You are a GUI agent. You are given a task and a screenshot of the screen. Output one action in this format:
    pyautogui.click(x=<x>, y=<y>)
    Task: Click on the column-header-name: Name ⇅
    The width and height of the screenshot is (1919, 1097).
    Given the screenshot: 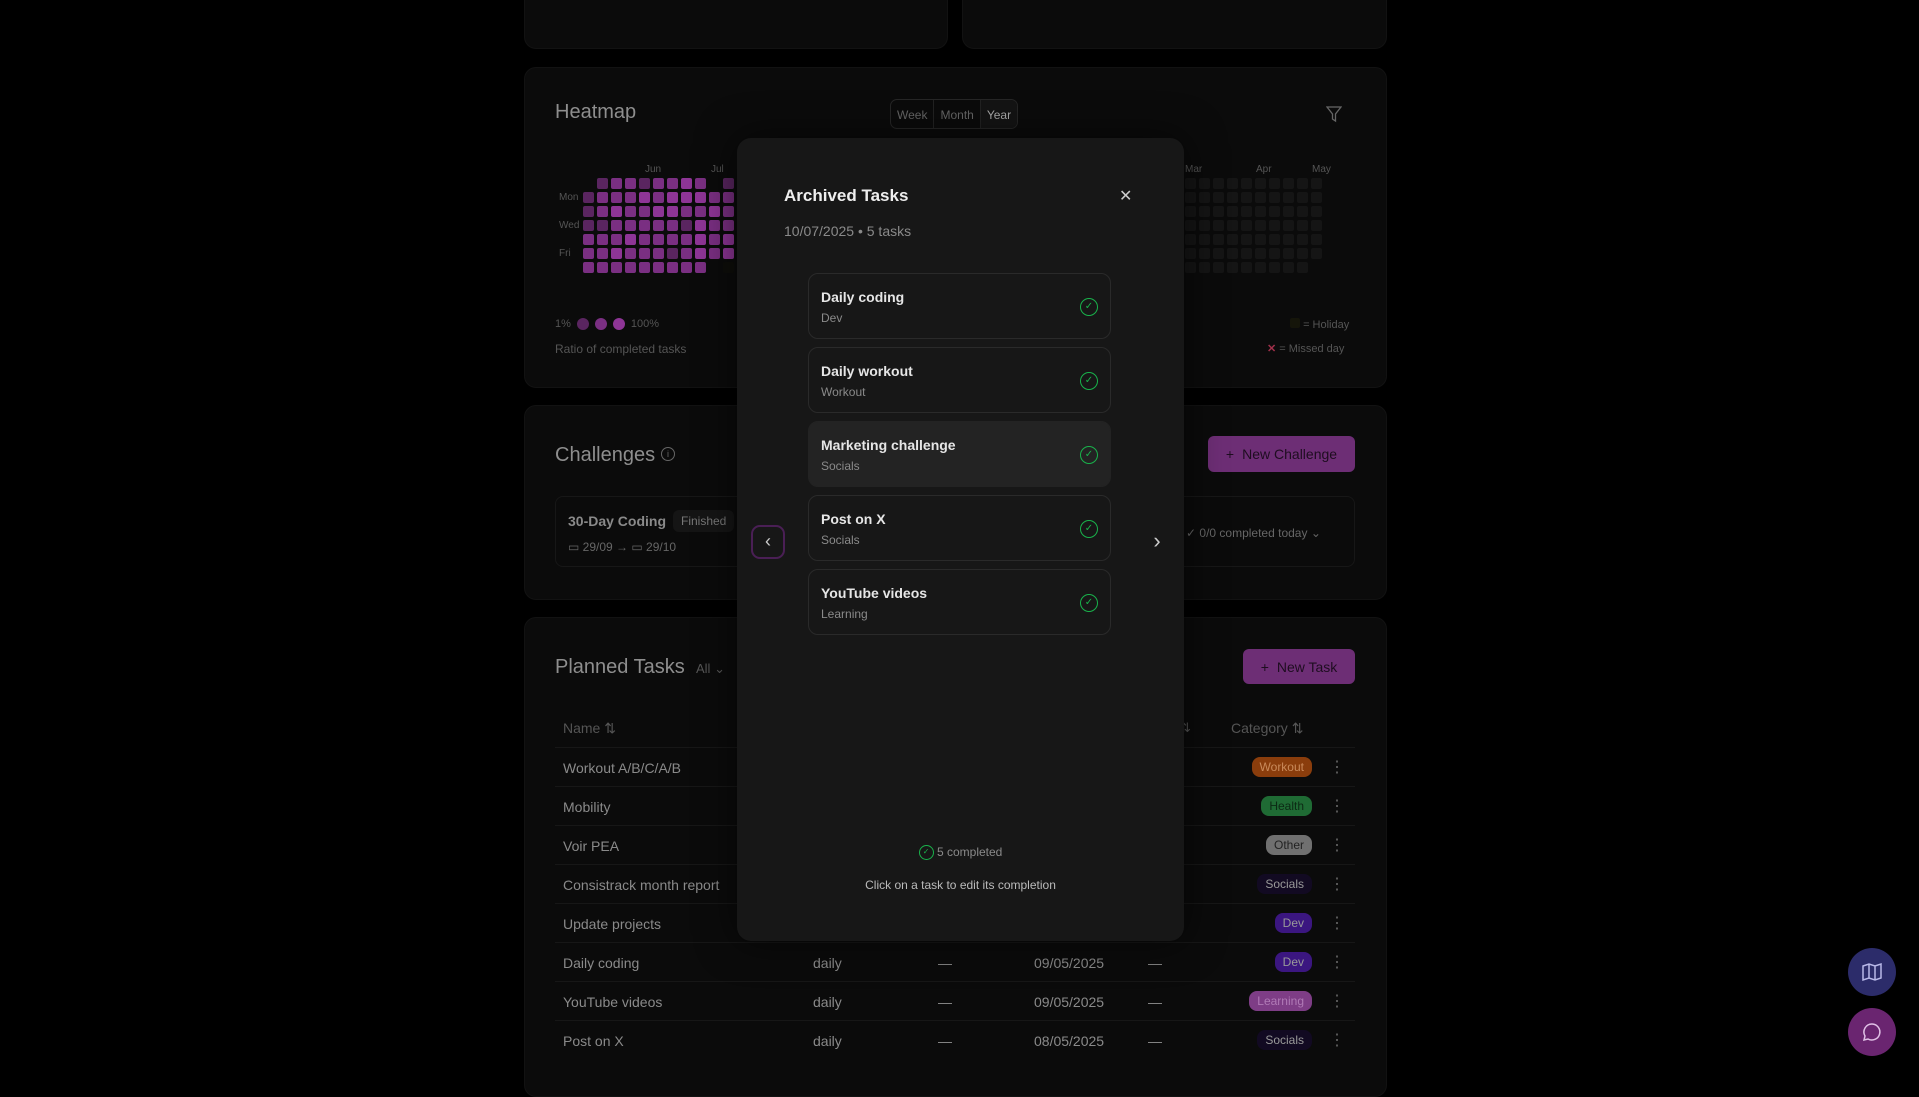 What is the action you would take?
    pyautogui.click(x=589, y=728)
    